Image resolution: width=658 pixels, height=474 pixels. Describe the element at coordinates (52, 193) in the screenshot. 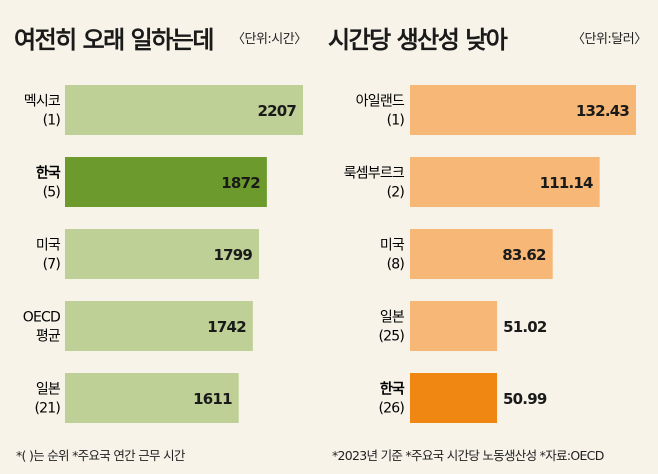

I see `rank-label: (5)` at that location.